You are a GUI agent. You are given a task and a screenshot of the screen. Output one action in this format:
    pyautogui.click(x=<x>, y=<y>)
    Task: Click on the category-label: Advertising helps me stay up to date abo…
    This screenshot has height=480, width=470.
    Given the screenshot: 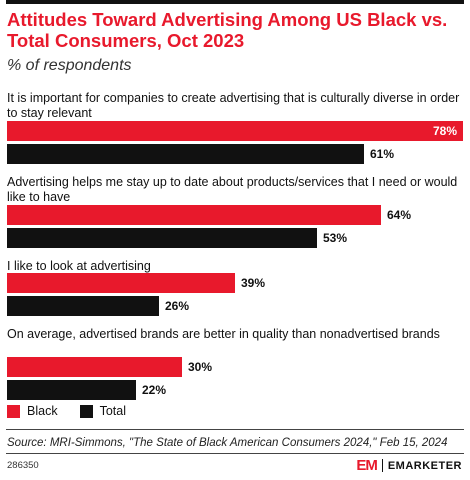 What is the action you would take?
    pyautogui.click(x=232, y=189)
    